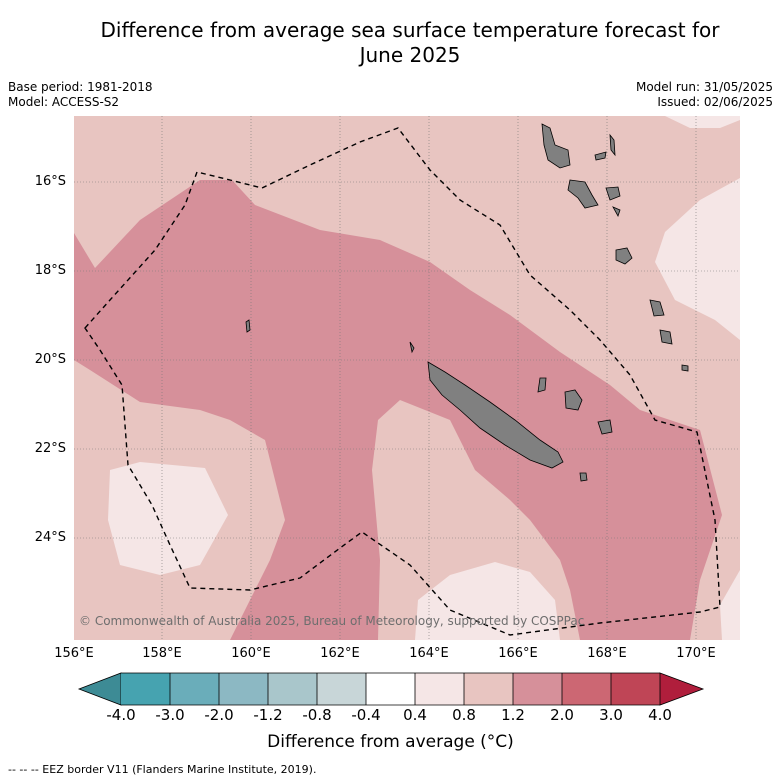  Describe the element at coordinates (268, 715) in the screenshot. I see `colorbar-tick-4: -1.2` at that location.